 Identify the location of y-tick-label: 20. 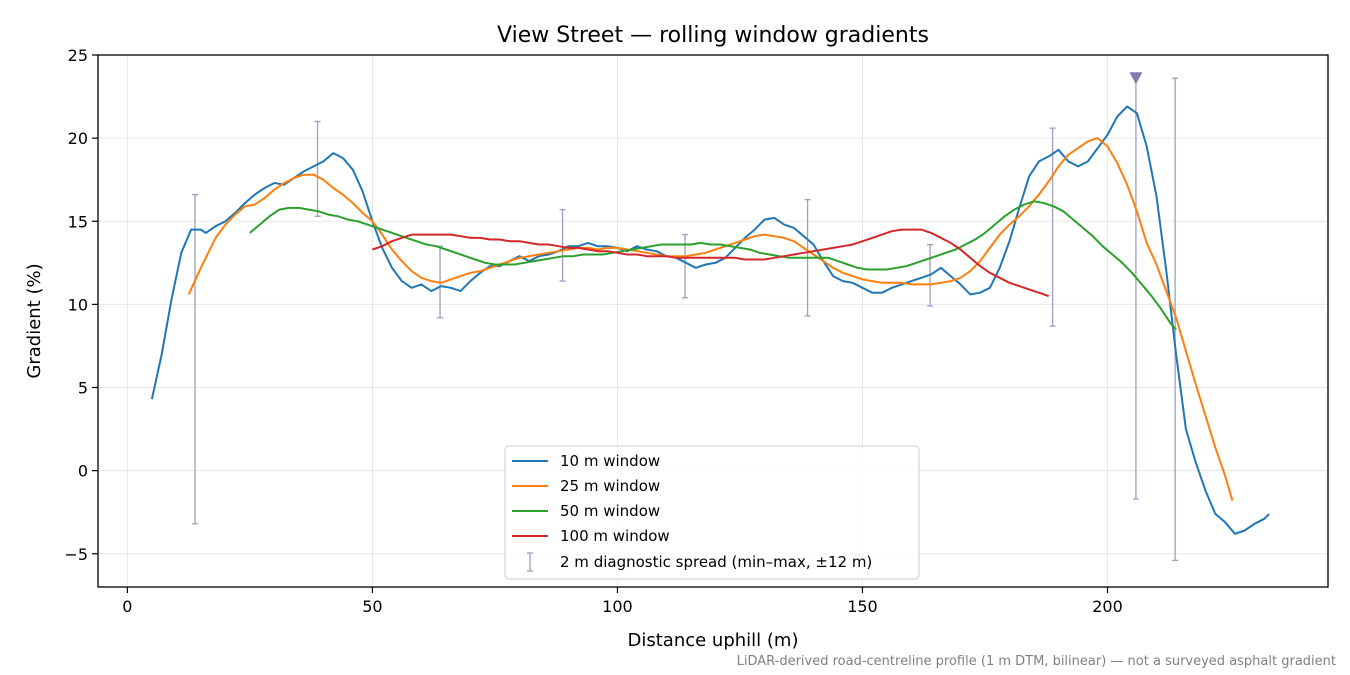
(78, 138).